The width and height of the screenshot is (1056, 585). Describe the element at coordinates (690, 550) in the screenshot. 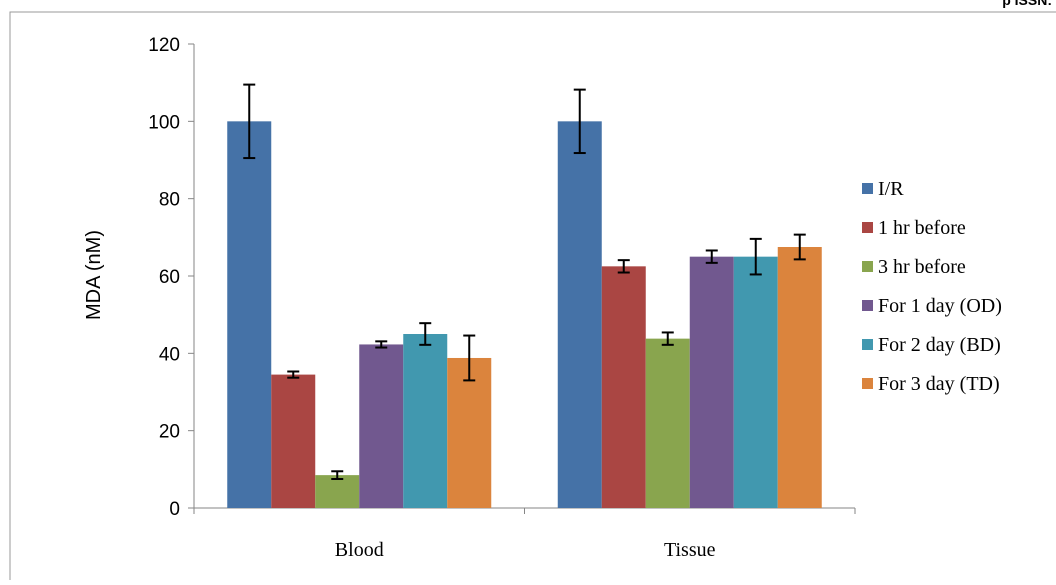

I see `x-category-label: Tissue` at that location.